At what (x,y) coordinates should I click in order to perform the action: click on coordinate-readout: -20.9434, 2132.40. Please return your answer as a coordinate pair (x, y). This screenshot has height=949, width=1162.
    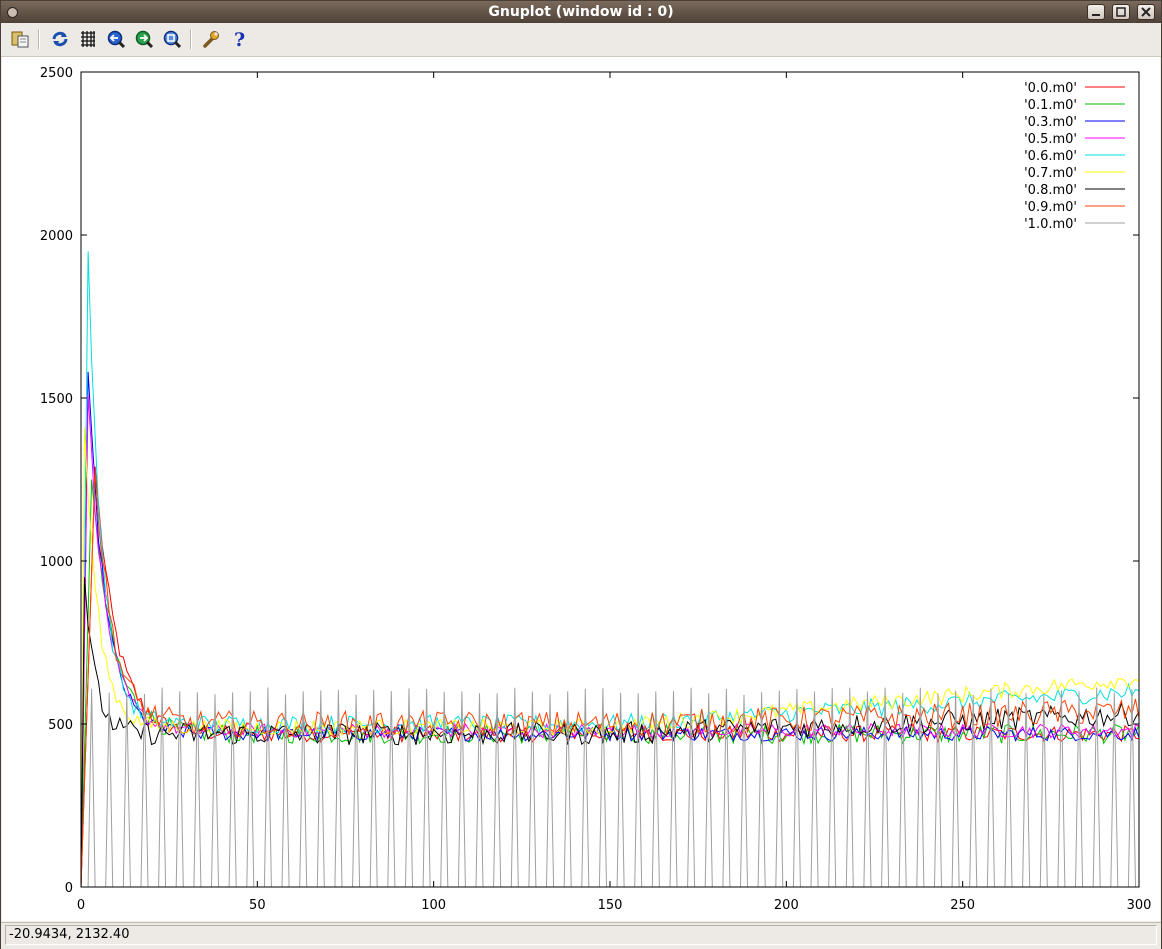
    Looking at the image, I should click on (581, 935).